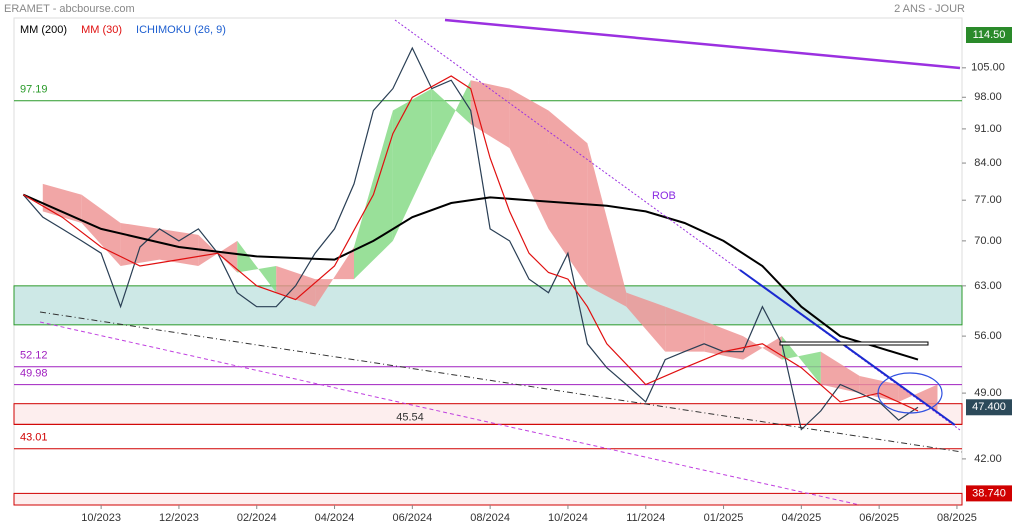 The width and height of the screenshot is (1014, 528). I want to click on y-tick-label: 42.00, so click(988, 459).